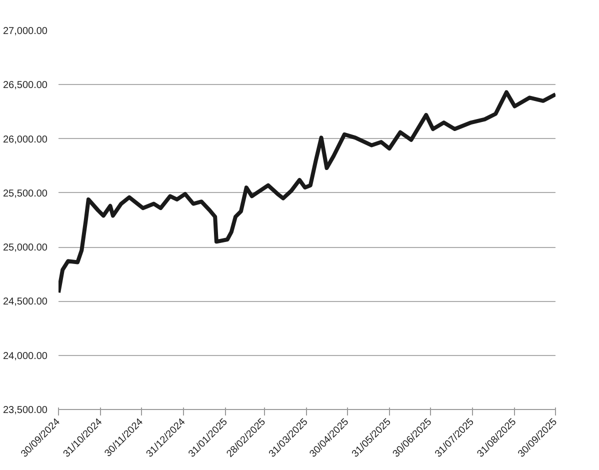 This screenshot has width=599, height=470. Describe the element at coordinates (25, 194) in the screenshot. I see `y-tick-label: 25,500.00` at that location.